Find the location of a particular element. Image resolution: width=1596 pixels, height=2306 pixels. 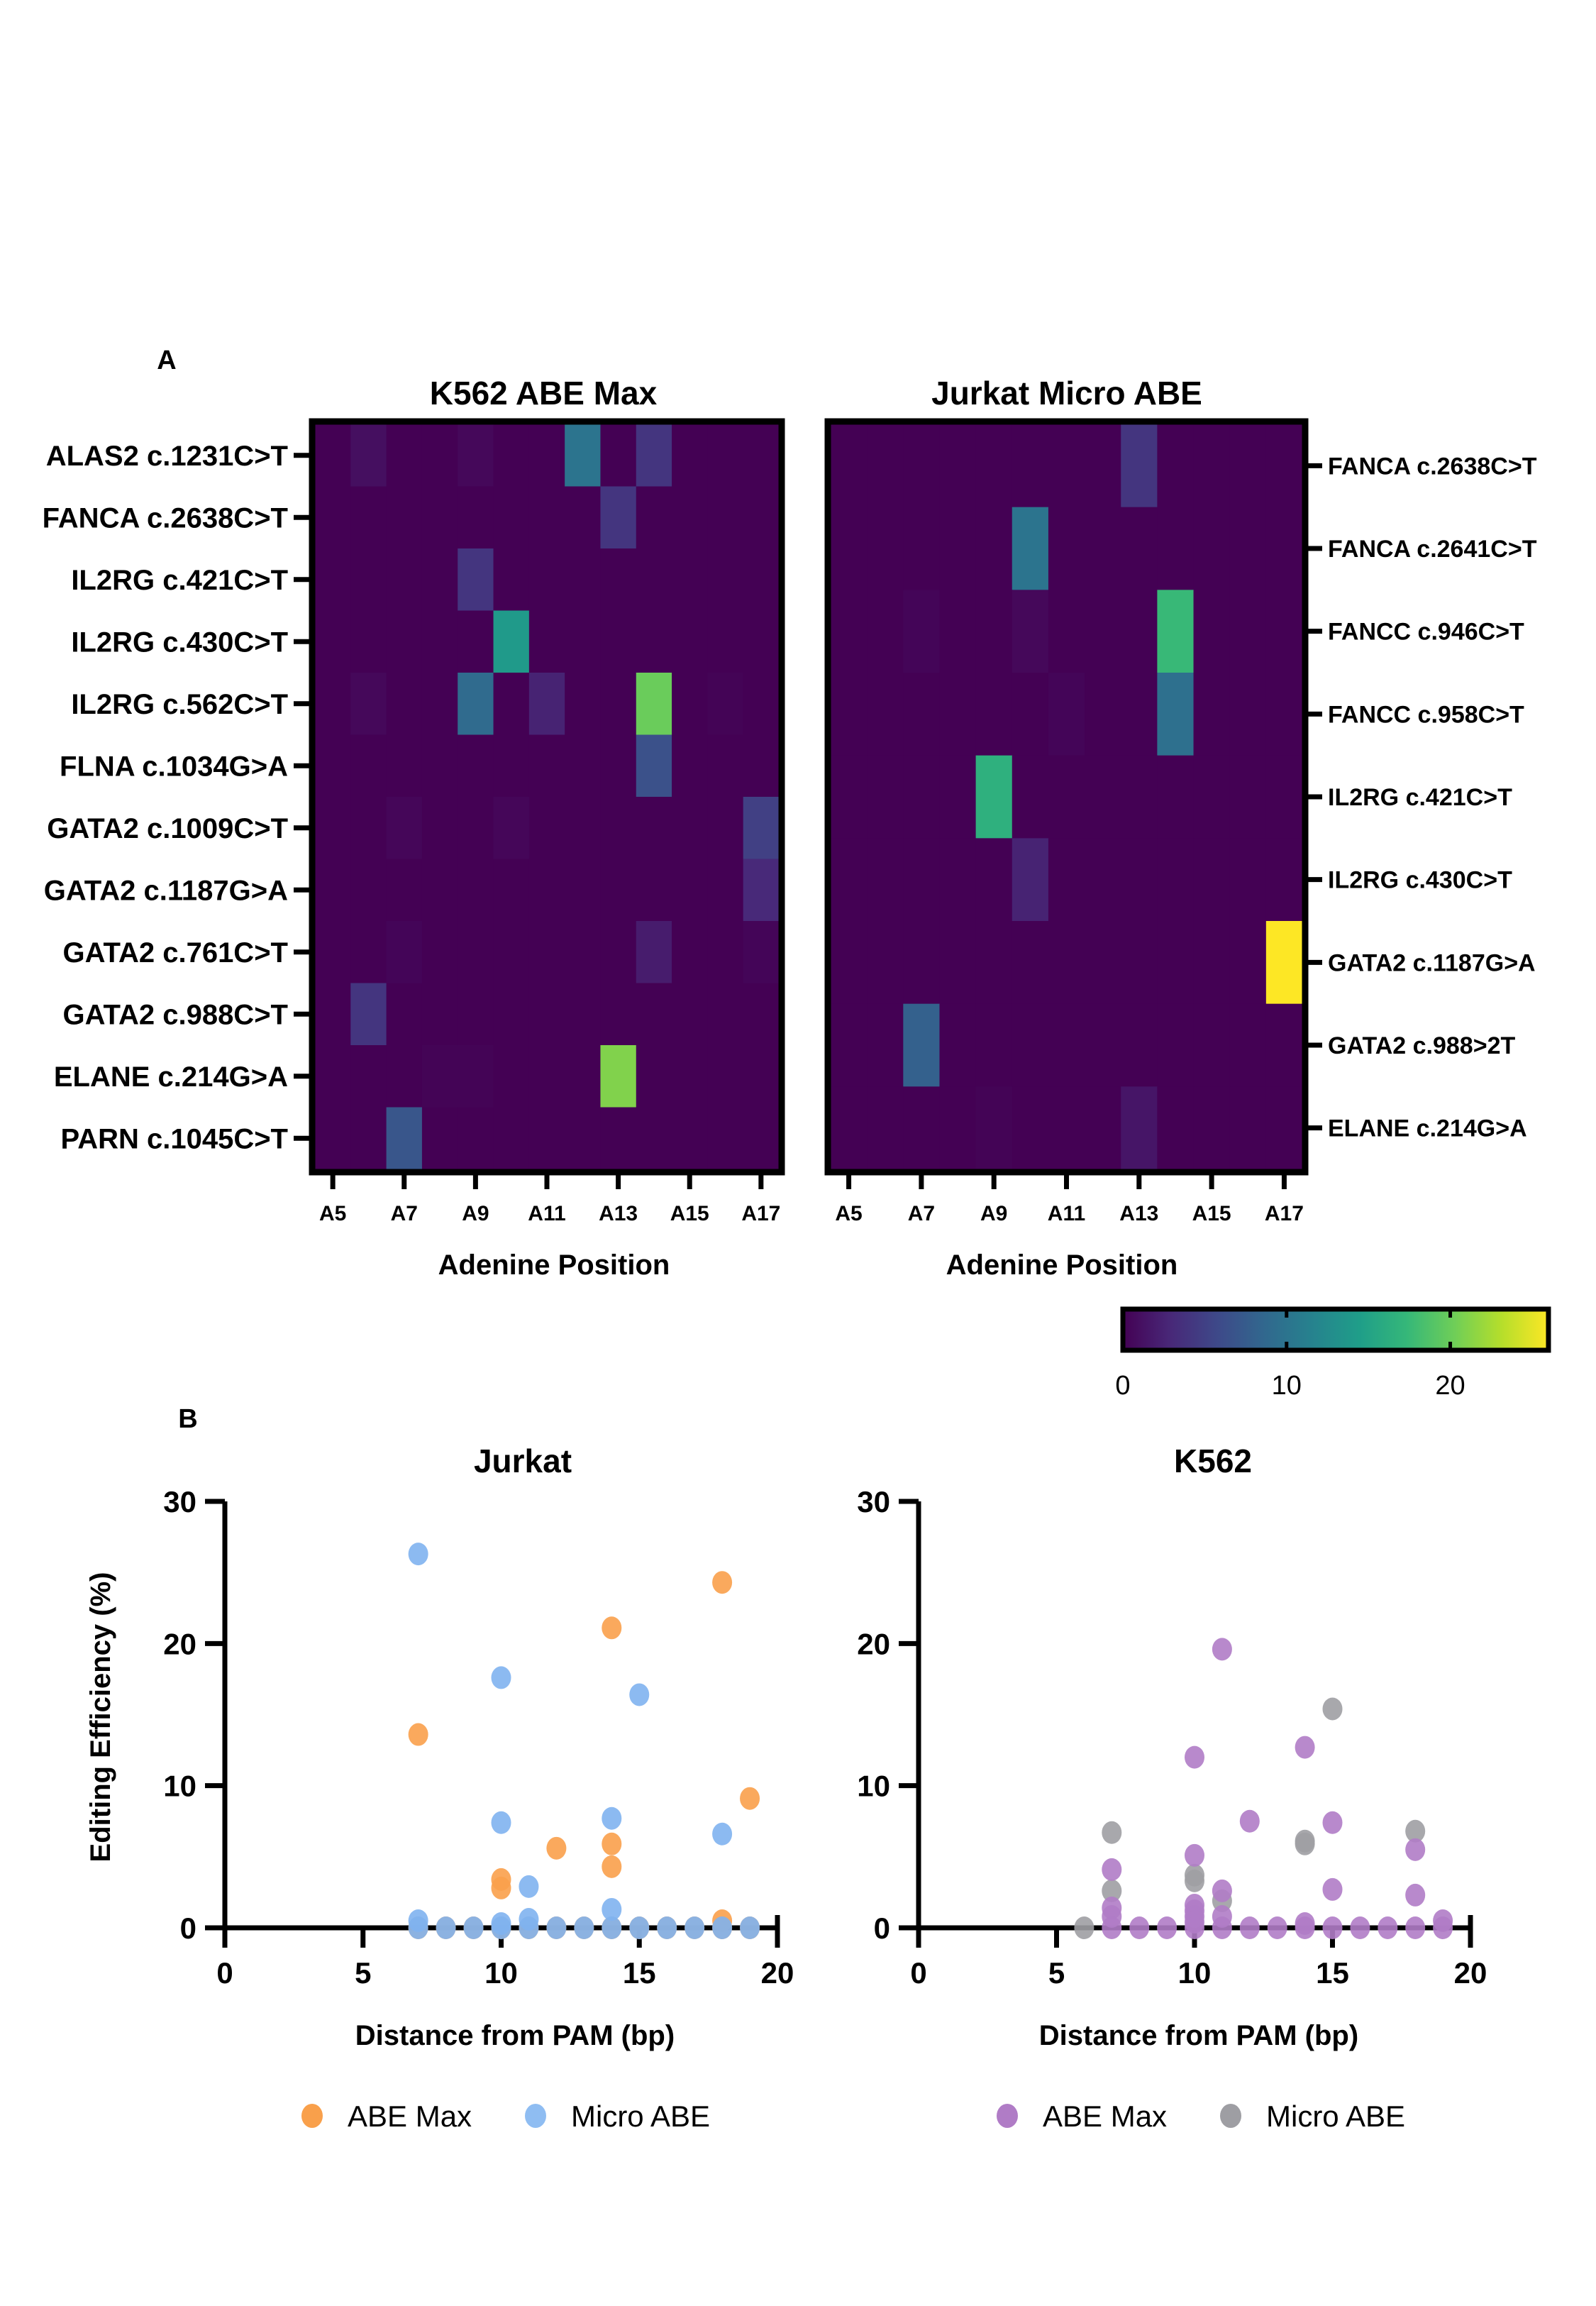

heatmap-row-label: GATA2 c.761C>T is located at coordinates (175, 953).